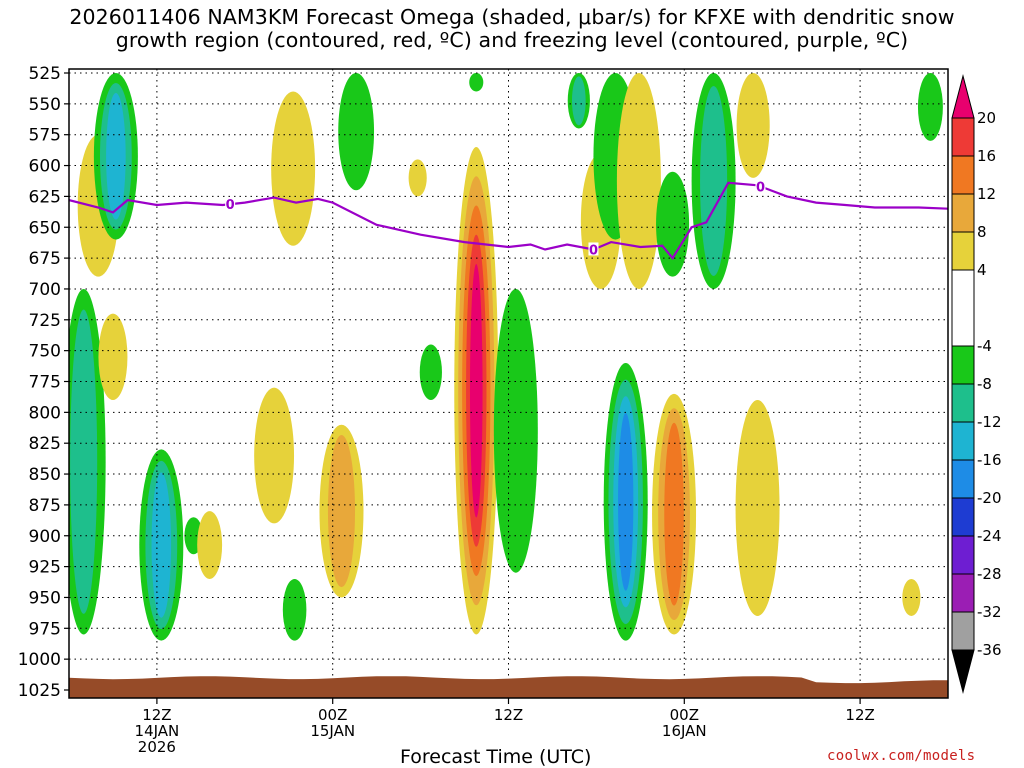 The image size is (1024, 768). What do you see at coordinates (45, 352) in the screenshot?
I see `y-tick-label: 750` at bounding box center [45, 352].